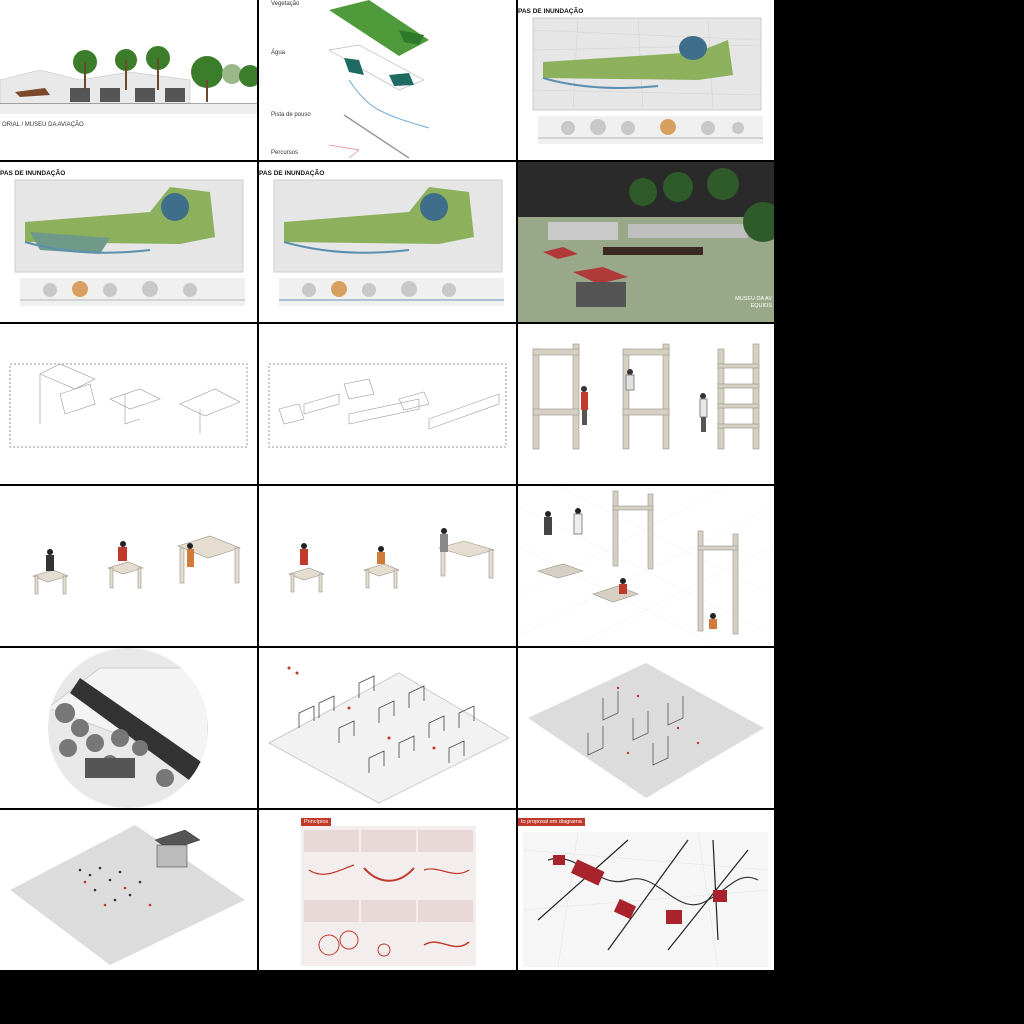  I want to click on render-caption-1: MUSEU DA AV, so click(753, 299).